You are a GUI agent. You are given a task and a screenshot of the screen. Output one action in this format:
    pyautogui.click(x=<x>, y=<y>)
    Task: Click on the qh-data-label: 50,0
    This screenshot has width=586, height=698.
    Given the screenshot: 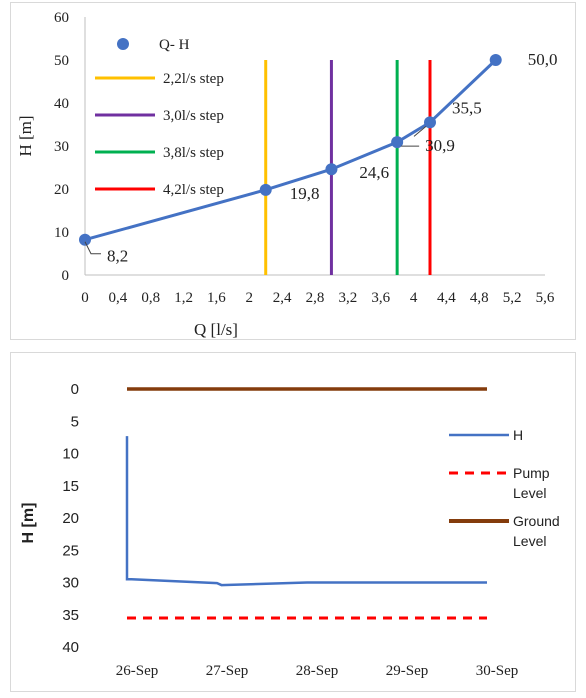 What is the action you would take?
    pyautogui.click(x=543, y=59)
    